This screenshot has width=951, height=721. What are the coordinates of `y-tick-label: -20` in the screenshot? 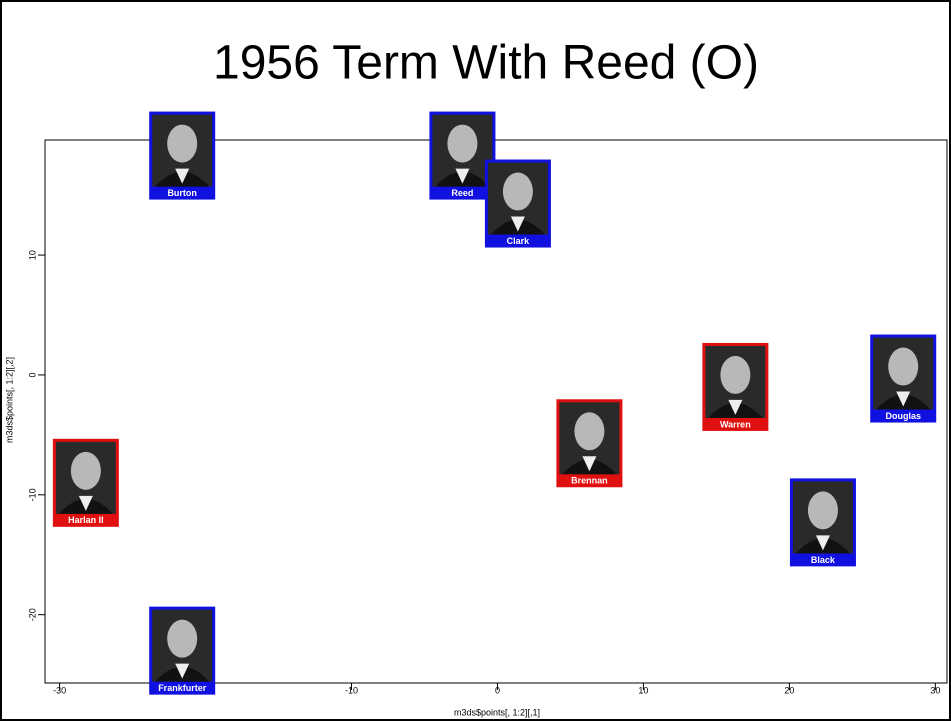 It's located at (32, 614).